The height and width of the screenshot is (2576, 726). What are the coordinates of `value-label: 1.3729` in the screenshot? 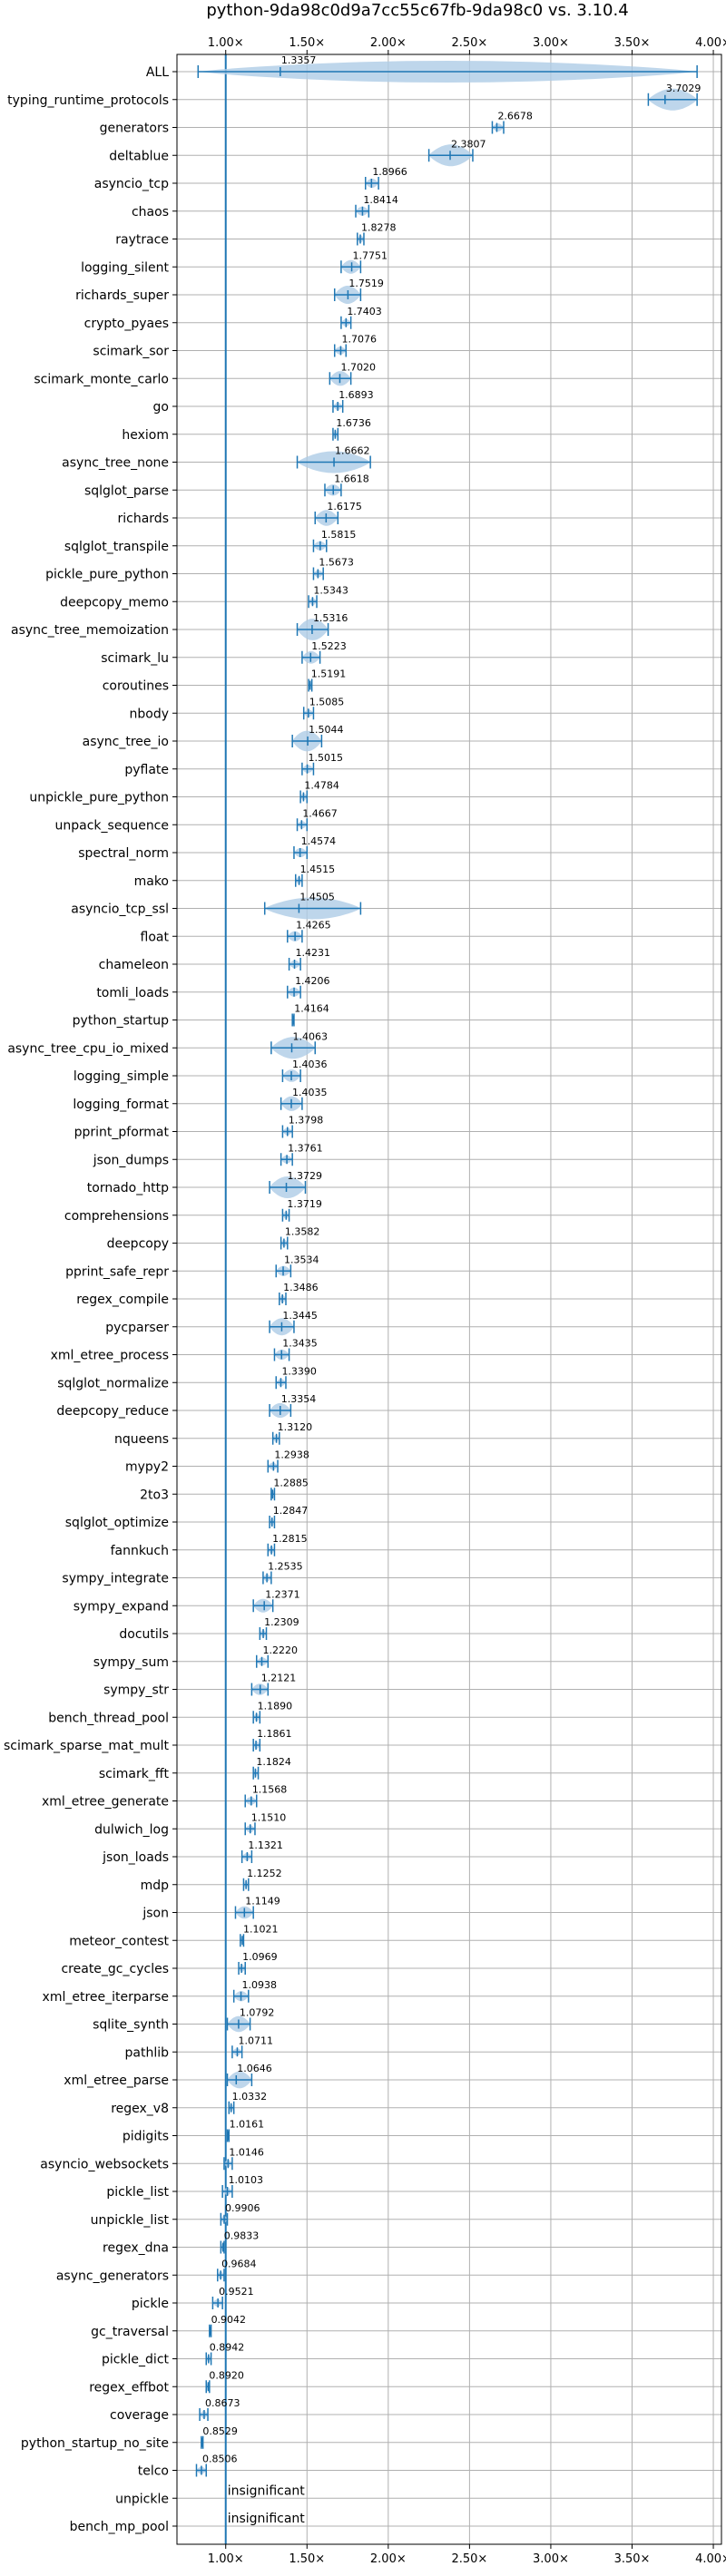 It's located at (305, 1176).